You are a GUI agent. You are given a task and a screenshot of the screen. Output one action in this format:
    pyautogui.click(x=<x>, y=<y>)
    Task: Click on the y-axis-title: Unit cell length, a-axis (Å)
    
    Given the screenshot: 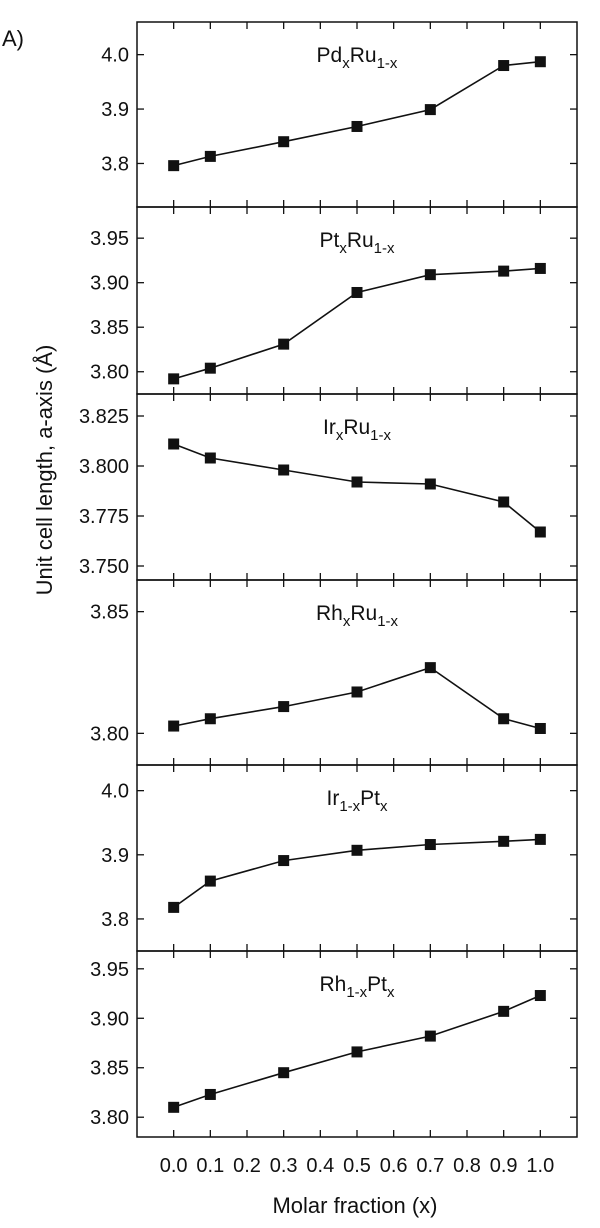 What is the action you would take?
    pyautogui.click(x=44, y=470)
    